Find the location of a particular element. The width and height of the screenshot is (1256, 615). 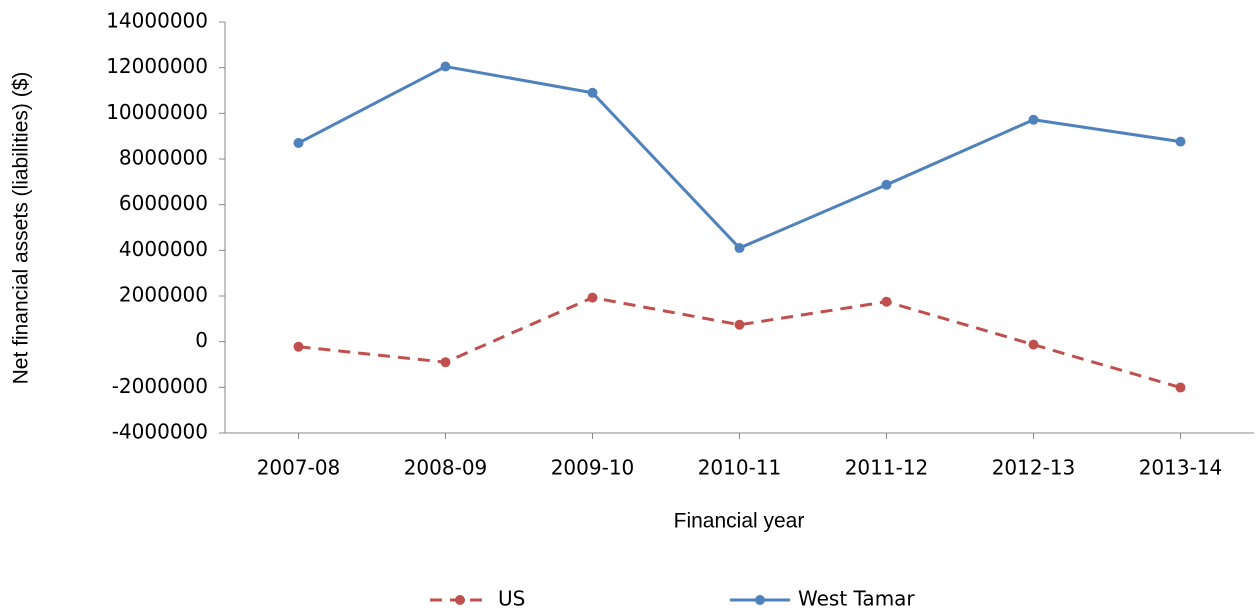

x-tick-label: 2013-14 is located at coordinates (1181, 468).